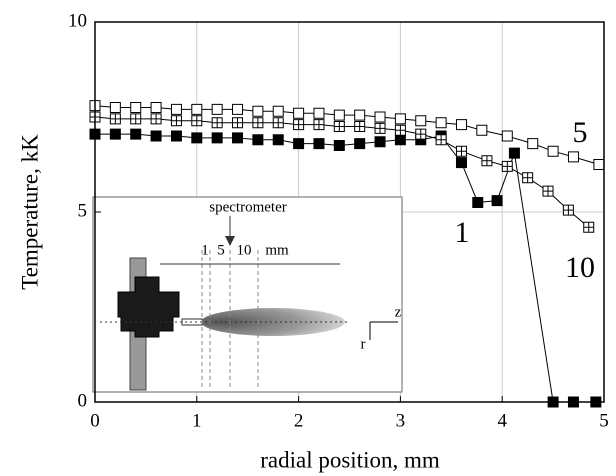 The height and width of the screenshot is (476, 616). Describe the element at coordinates (277, 250) in the screenshot. I see `inset-label: mm` at that location.